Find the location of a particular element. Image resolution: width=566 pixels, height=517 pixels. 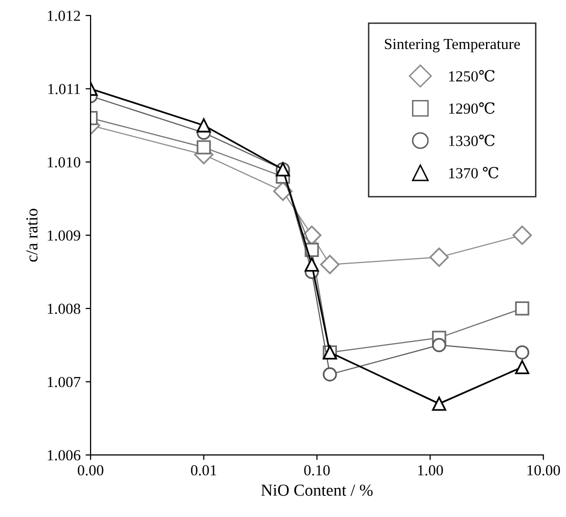

x-tick-label: 0.00 is located at coordinates (91, 470).